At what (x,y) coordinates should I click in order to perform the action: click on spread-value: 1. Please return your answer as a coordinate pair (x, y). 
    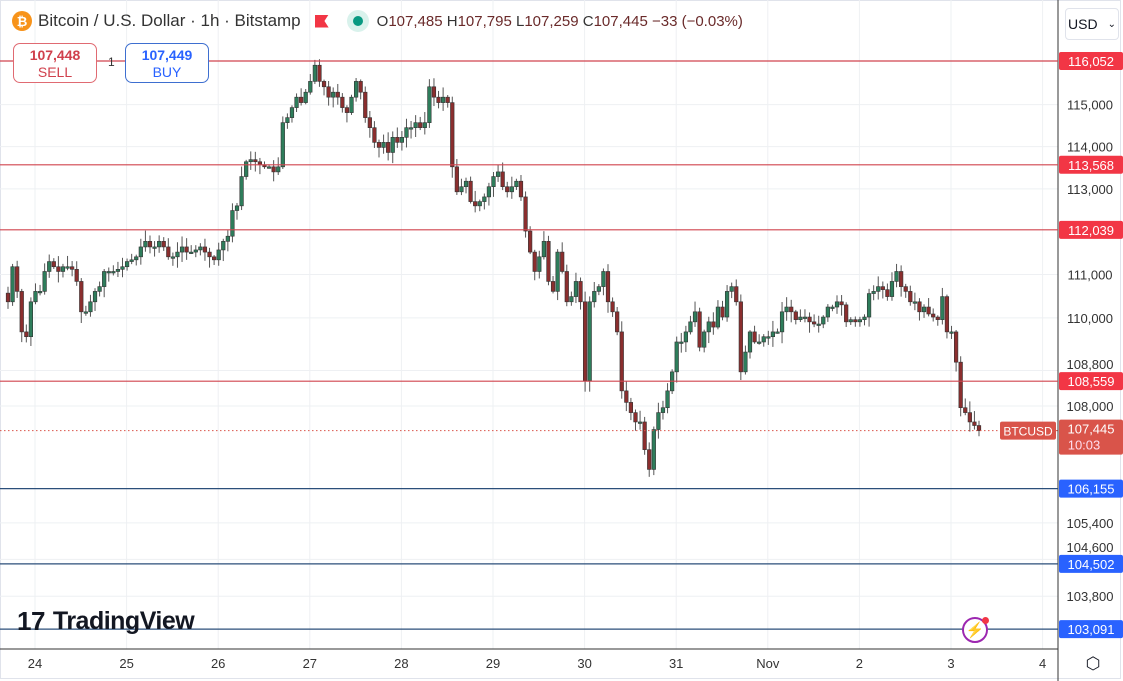
    Looking at the image, I should click on (111, 62).